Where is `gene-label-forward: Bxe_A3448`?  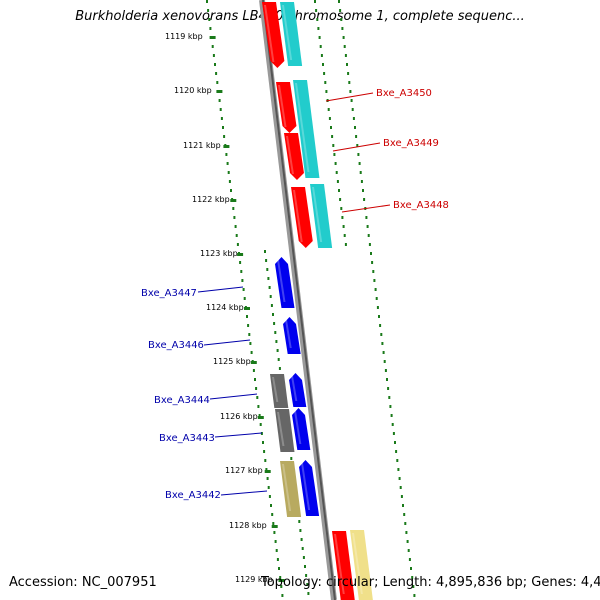 gene-label-forward: Bxe_A3448 is located at coordinates (421, 205).